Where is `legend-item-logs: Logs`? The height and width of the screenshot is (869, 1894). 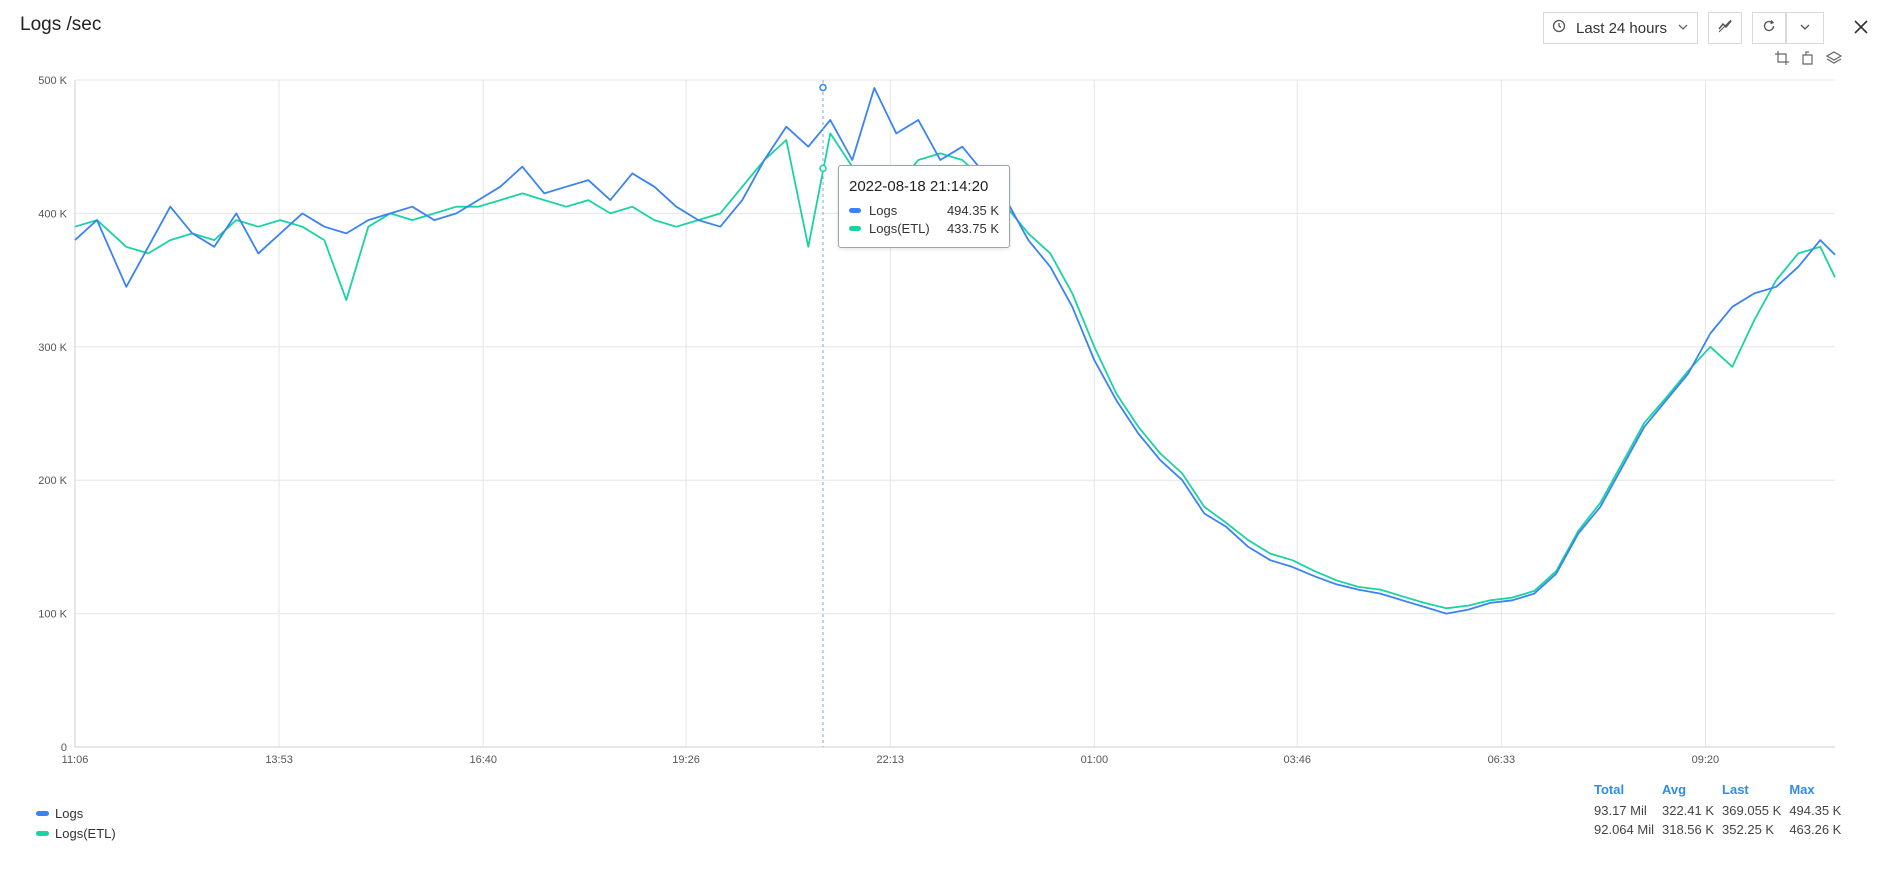
legend-item-logs: Logs is located at coordinates (76, 813).